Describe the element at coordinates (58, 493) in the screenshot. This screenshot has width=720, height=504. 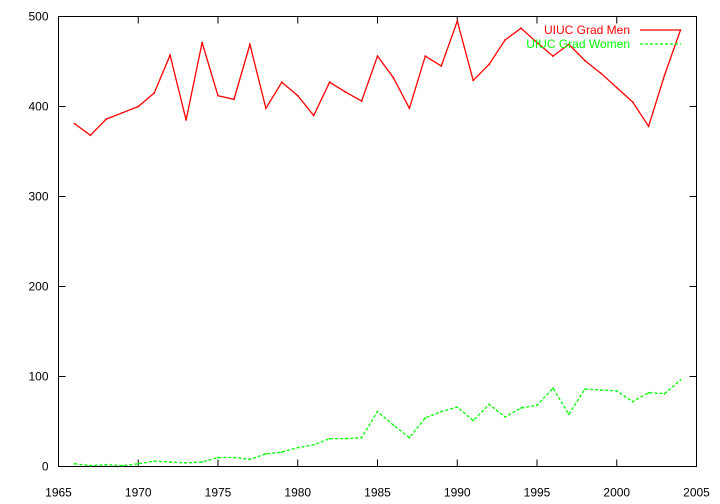
I see `x-tick-label: 1965` at that location.